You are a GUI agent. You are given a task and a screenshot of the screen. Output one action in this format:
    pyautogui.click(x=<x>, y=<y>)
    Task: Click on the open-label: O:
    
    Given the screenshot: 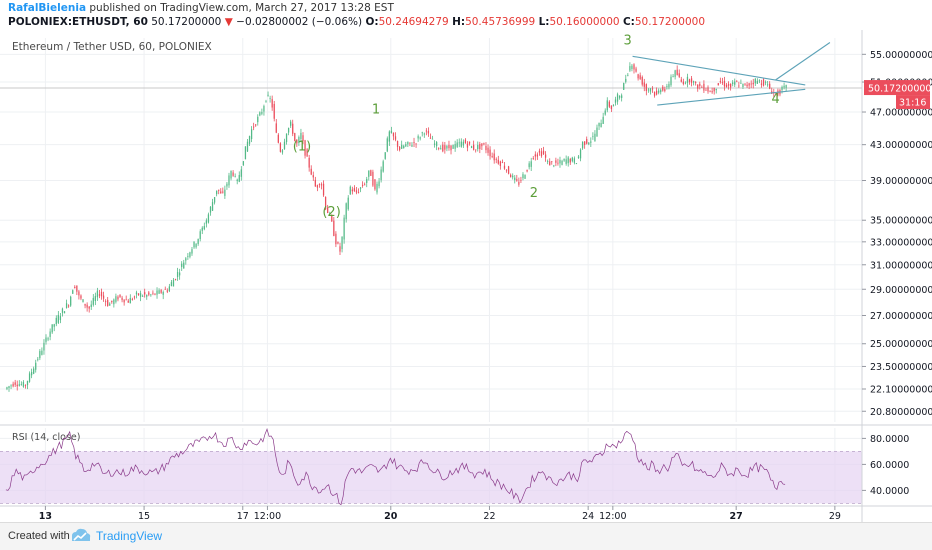 What is the action you would take?
    pyautogui.click(x=372, y=22)
    